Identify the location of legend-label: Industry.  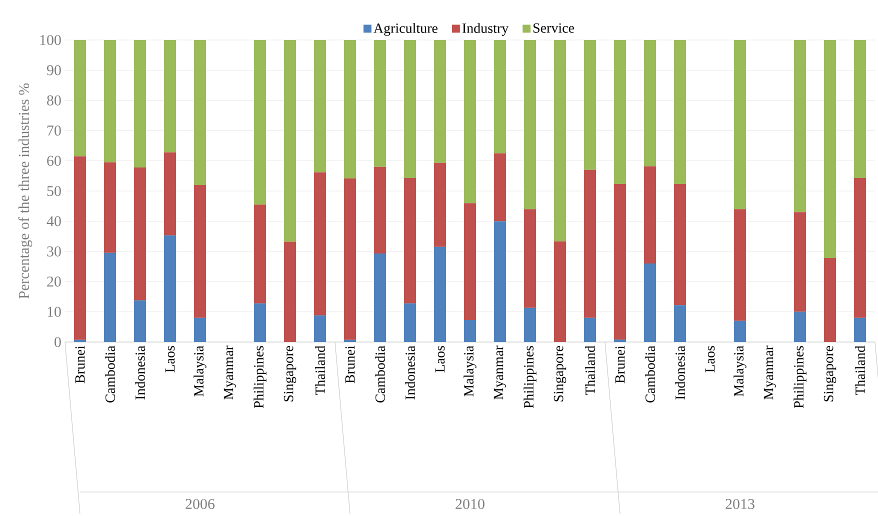
(485, 29).